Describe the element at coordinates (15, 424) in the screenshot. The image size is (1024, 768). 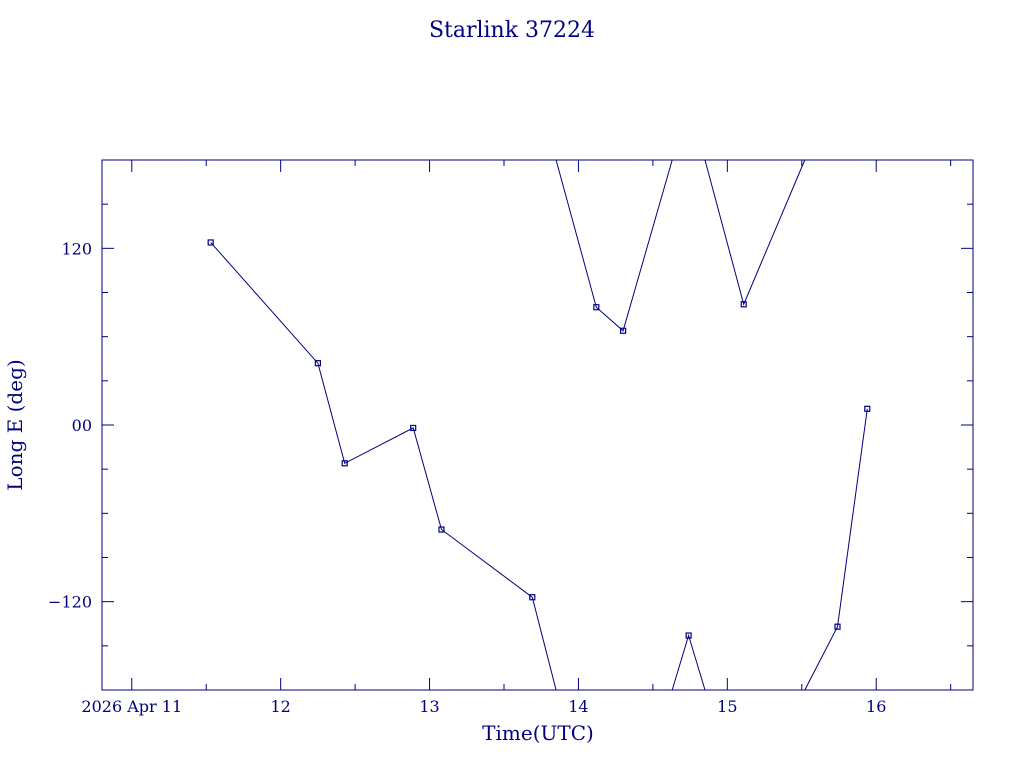
I see `y-axis-label: Long E (deg)` at that location.